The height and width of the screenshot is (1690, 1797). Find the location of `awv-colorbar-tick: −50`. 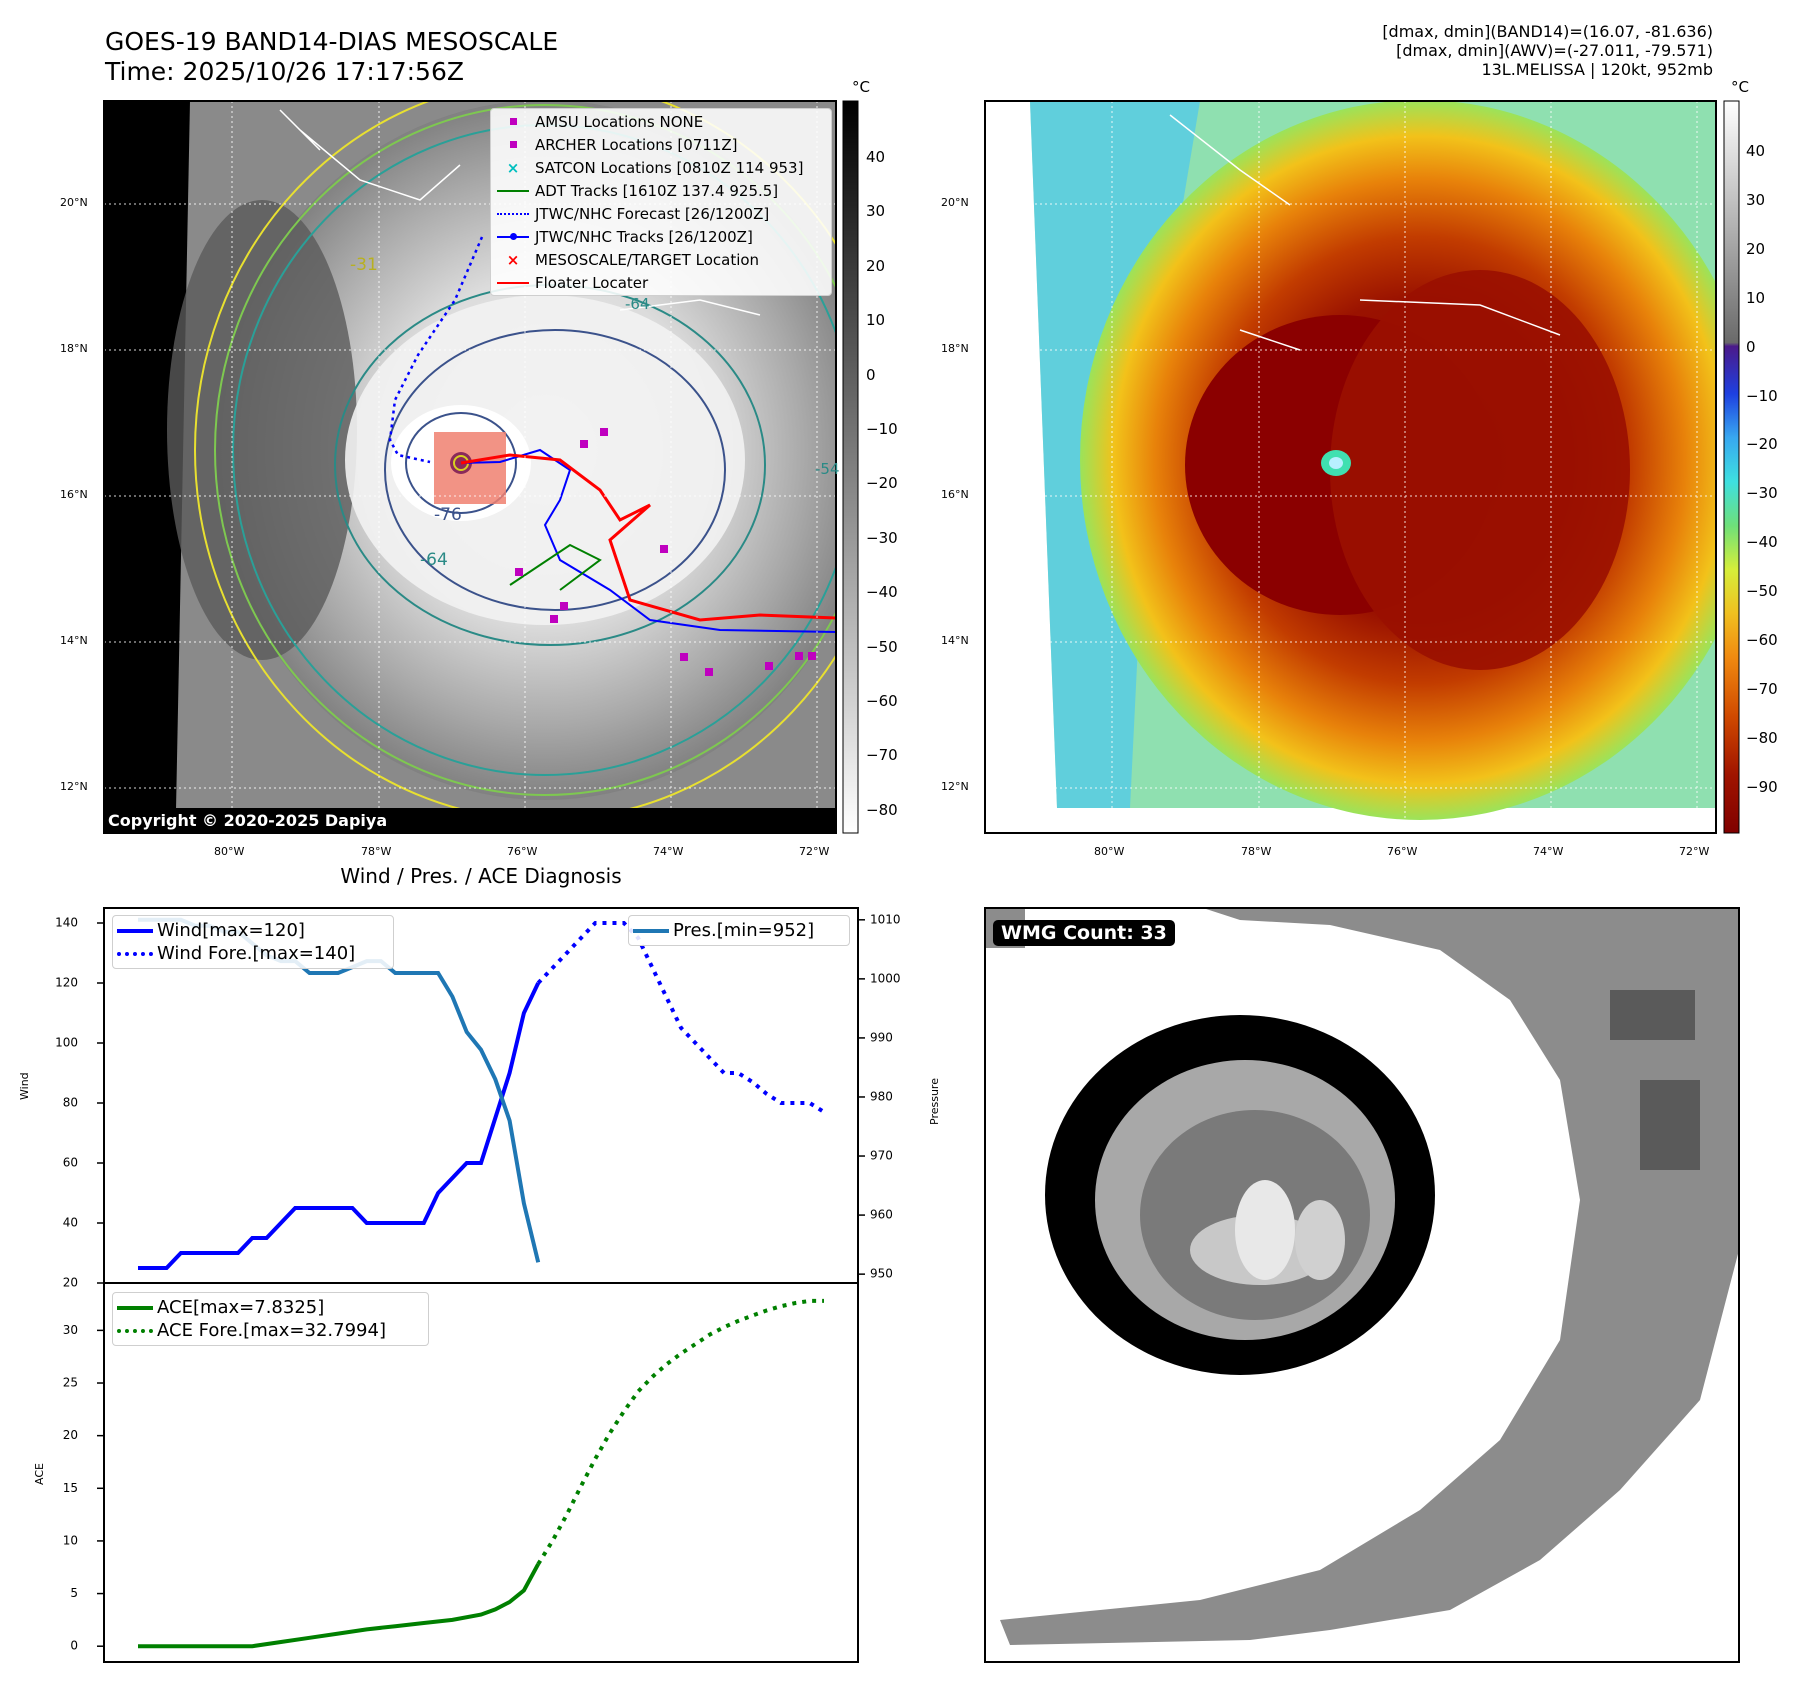

awv-colorbar-tick: −50 is located at coordinates (1762, 591).